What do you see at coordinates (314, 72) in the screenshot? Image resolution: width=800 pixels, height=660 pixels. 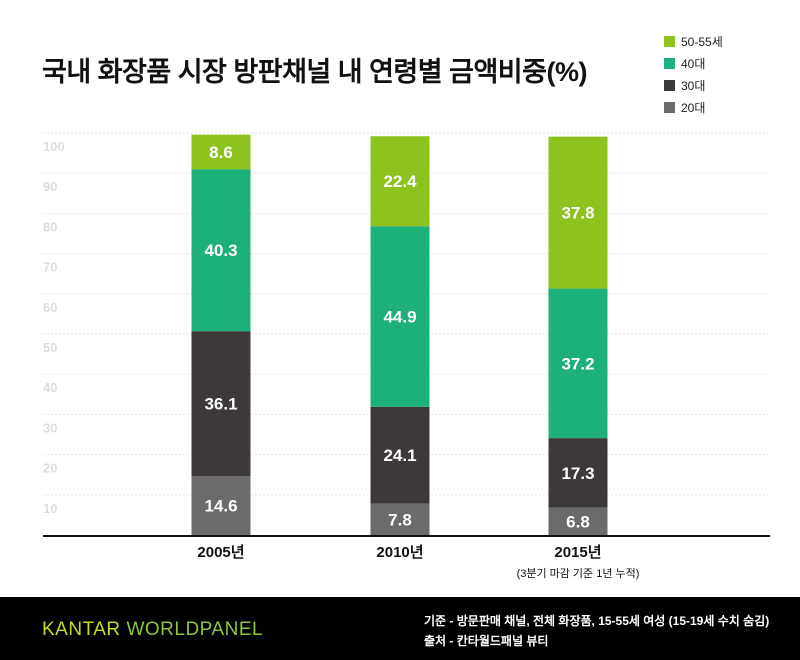 I see `chart-title: 국내 화장품 시장 방판채널 내 연령별 금액비중(%)` at bounding box center [314, 72].